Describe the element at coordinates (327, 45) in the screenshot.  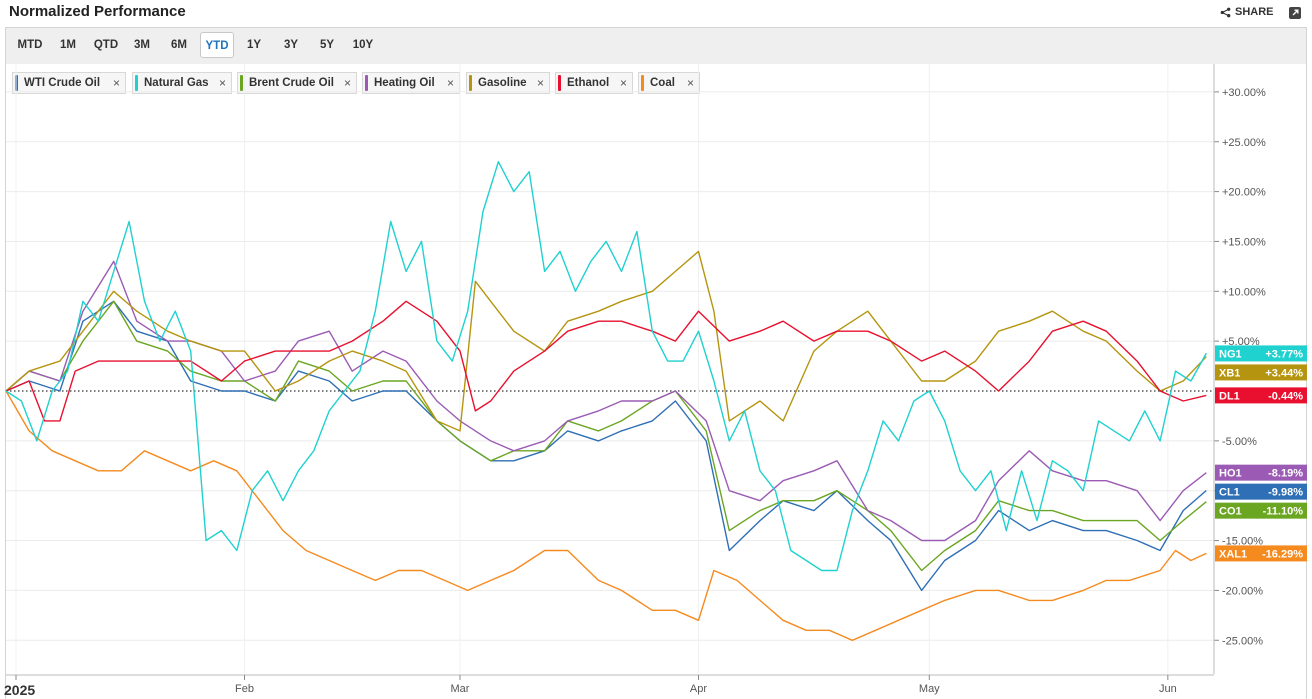
I see `range-button-5y: 5Y` at that location.